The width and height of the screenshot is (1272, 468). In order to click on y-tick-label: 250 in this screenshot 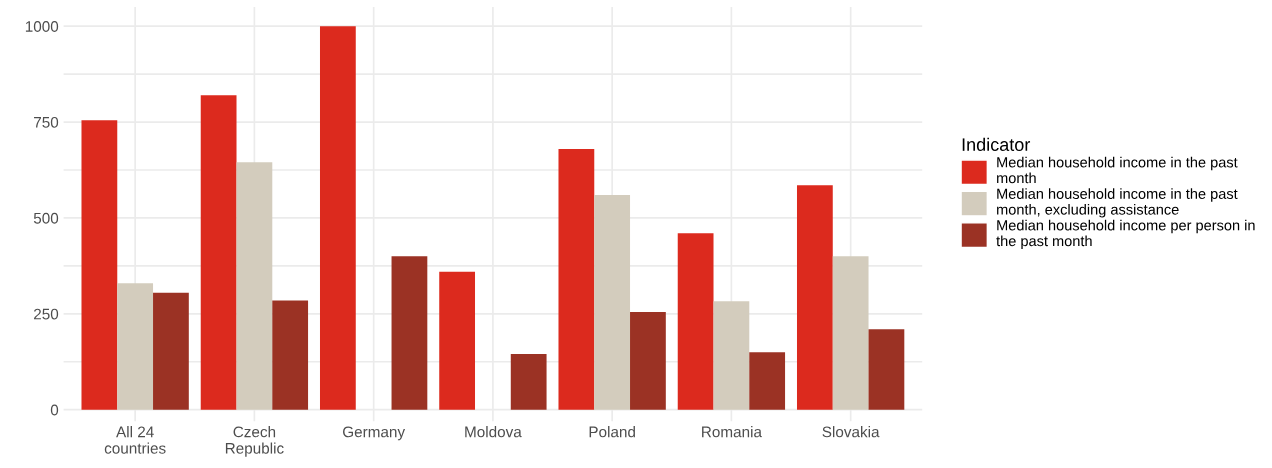, I will do `click(46, 314)`.